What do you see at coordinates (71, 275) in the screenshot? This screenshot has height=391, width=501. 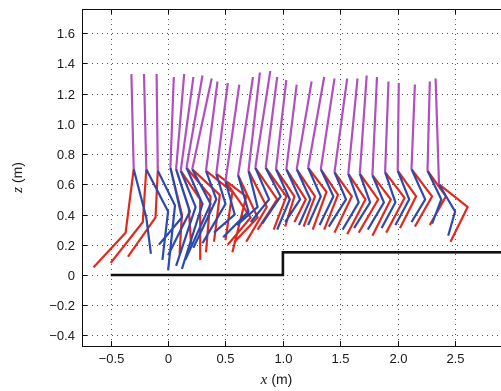 I see `y-tick-label: 0` at bounding box center [71, 275].